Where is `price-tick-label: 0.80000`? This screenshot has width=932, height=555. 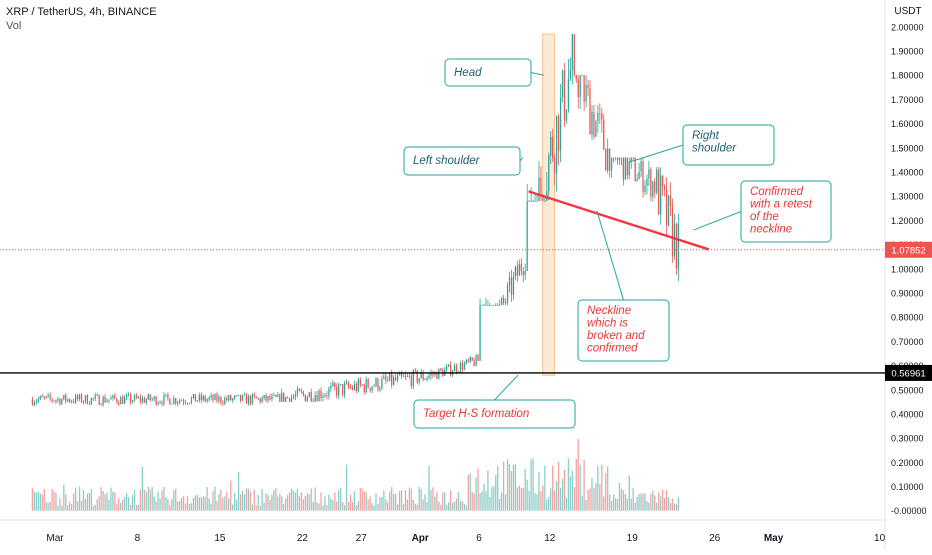
price-tick-label: 0.80000 is located at coordinates (907, 318).